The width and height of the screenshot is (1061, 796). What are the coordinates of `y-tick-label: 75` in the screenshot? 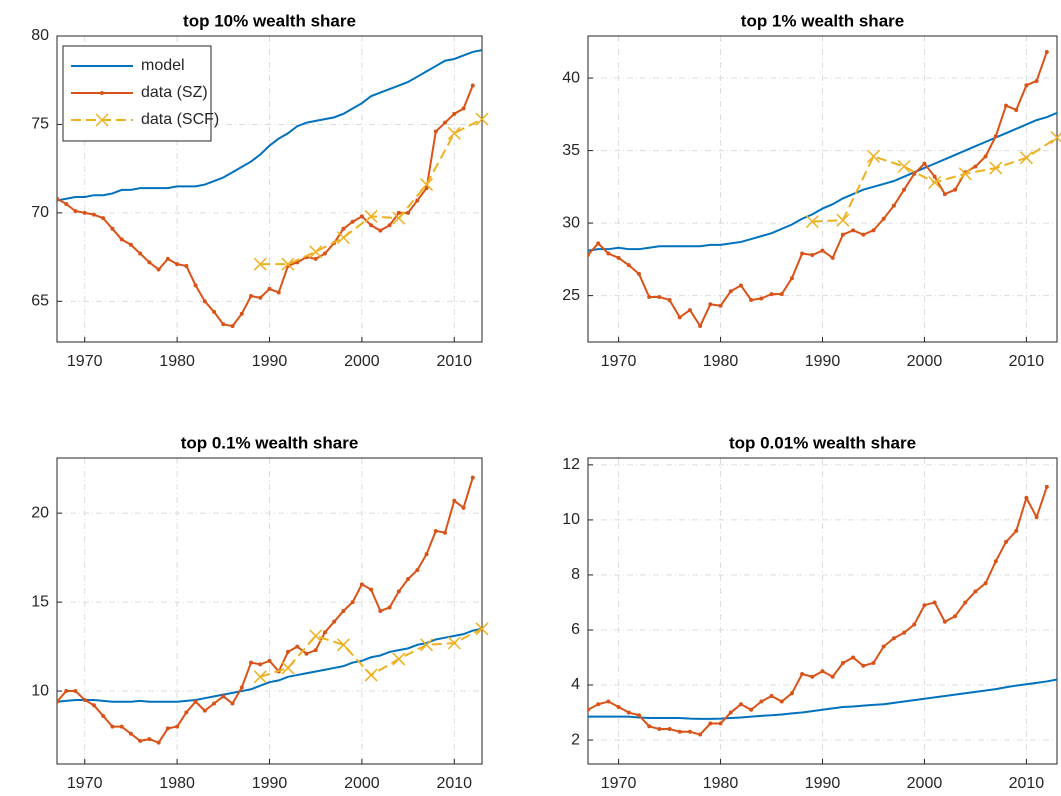 It's located at (40, 124).